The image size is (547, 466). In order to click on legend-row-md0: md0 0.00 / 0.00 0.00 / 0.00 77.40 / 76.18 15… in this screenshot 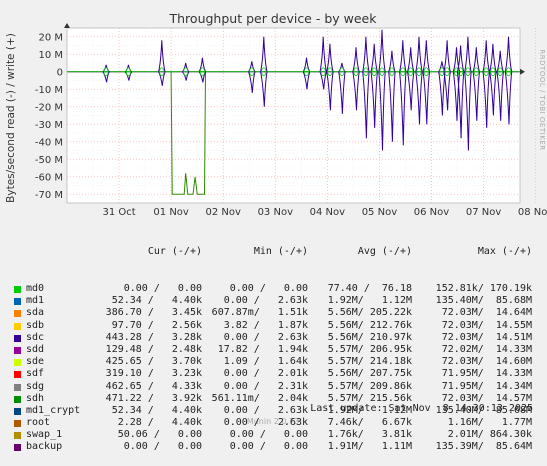, I will do `click(277, 289)`.